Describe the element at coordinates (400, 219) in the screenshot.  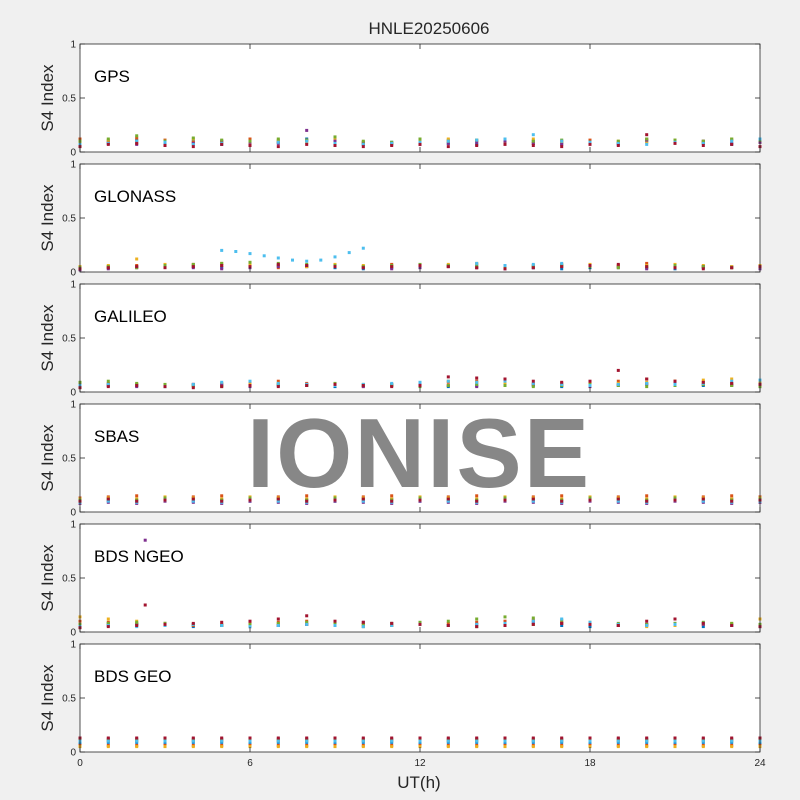
I see `panel-glonass: 0 0.5 1 S4 Index GLONASS` at that location.